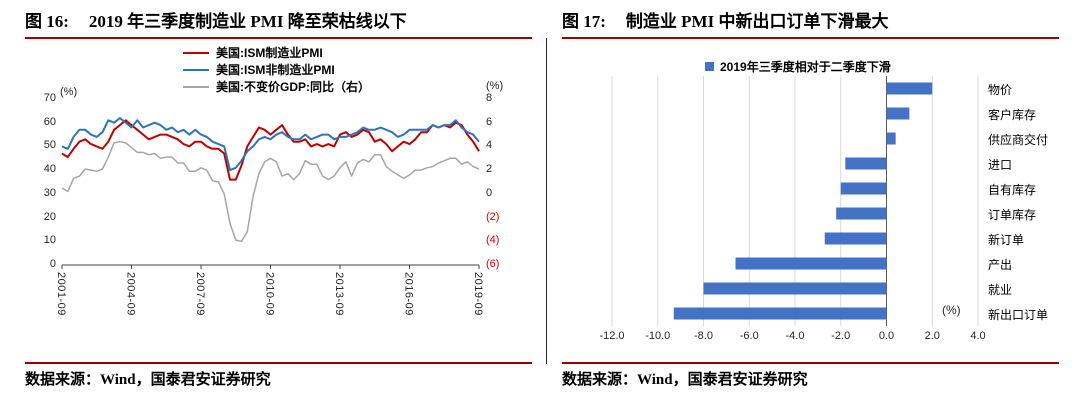 The width and height of the screenshot is (1080, 400). What do you see at coordinates (495, 86) in the screenshot?
I see `right-axis-unit-label: (%)` at bounding box center [495, 86].